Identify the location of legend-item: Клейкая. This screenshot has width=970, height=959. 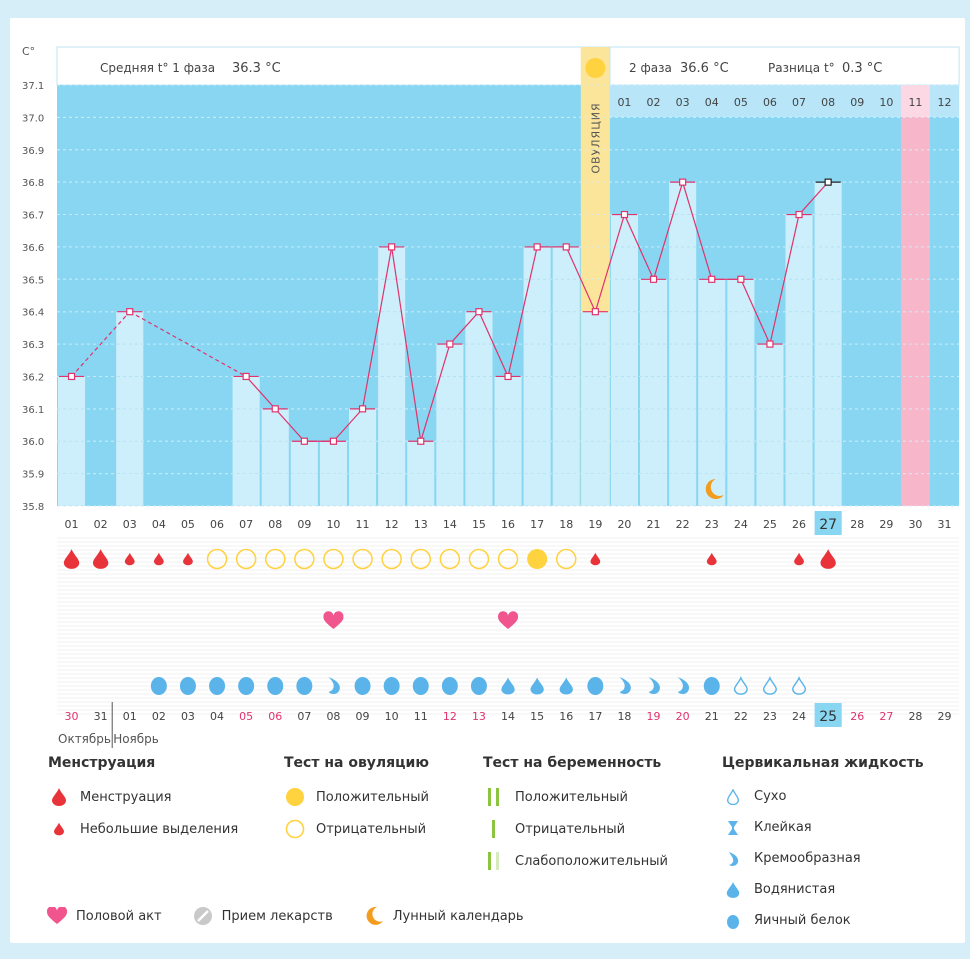
(823, 827).